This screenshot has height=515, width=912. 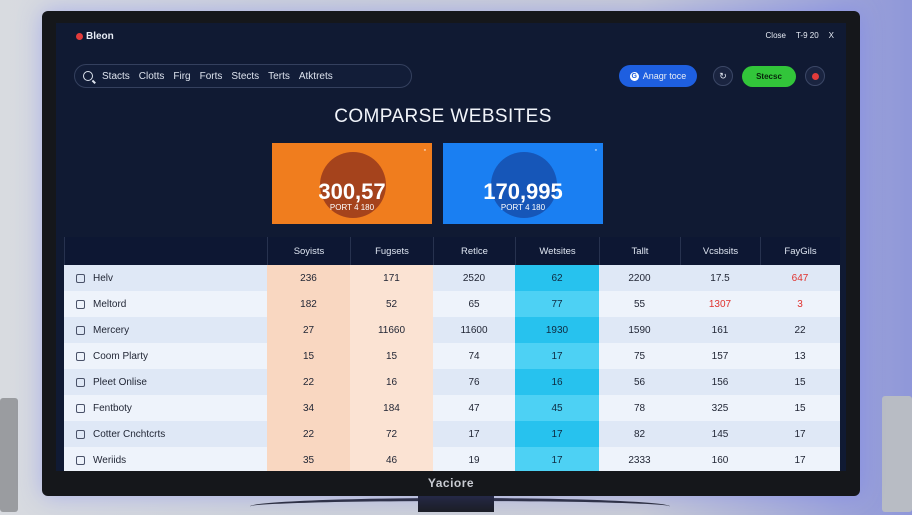 What do you see at coordinates (474, 251) in the screenshot?
I see `column-header: Retlce` at bounding box center [474, 251].